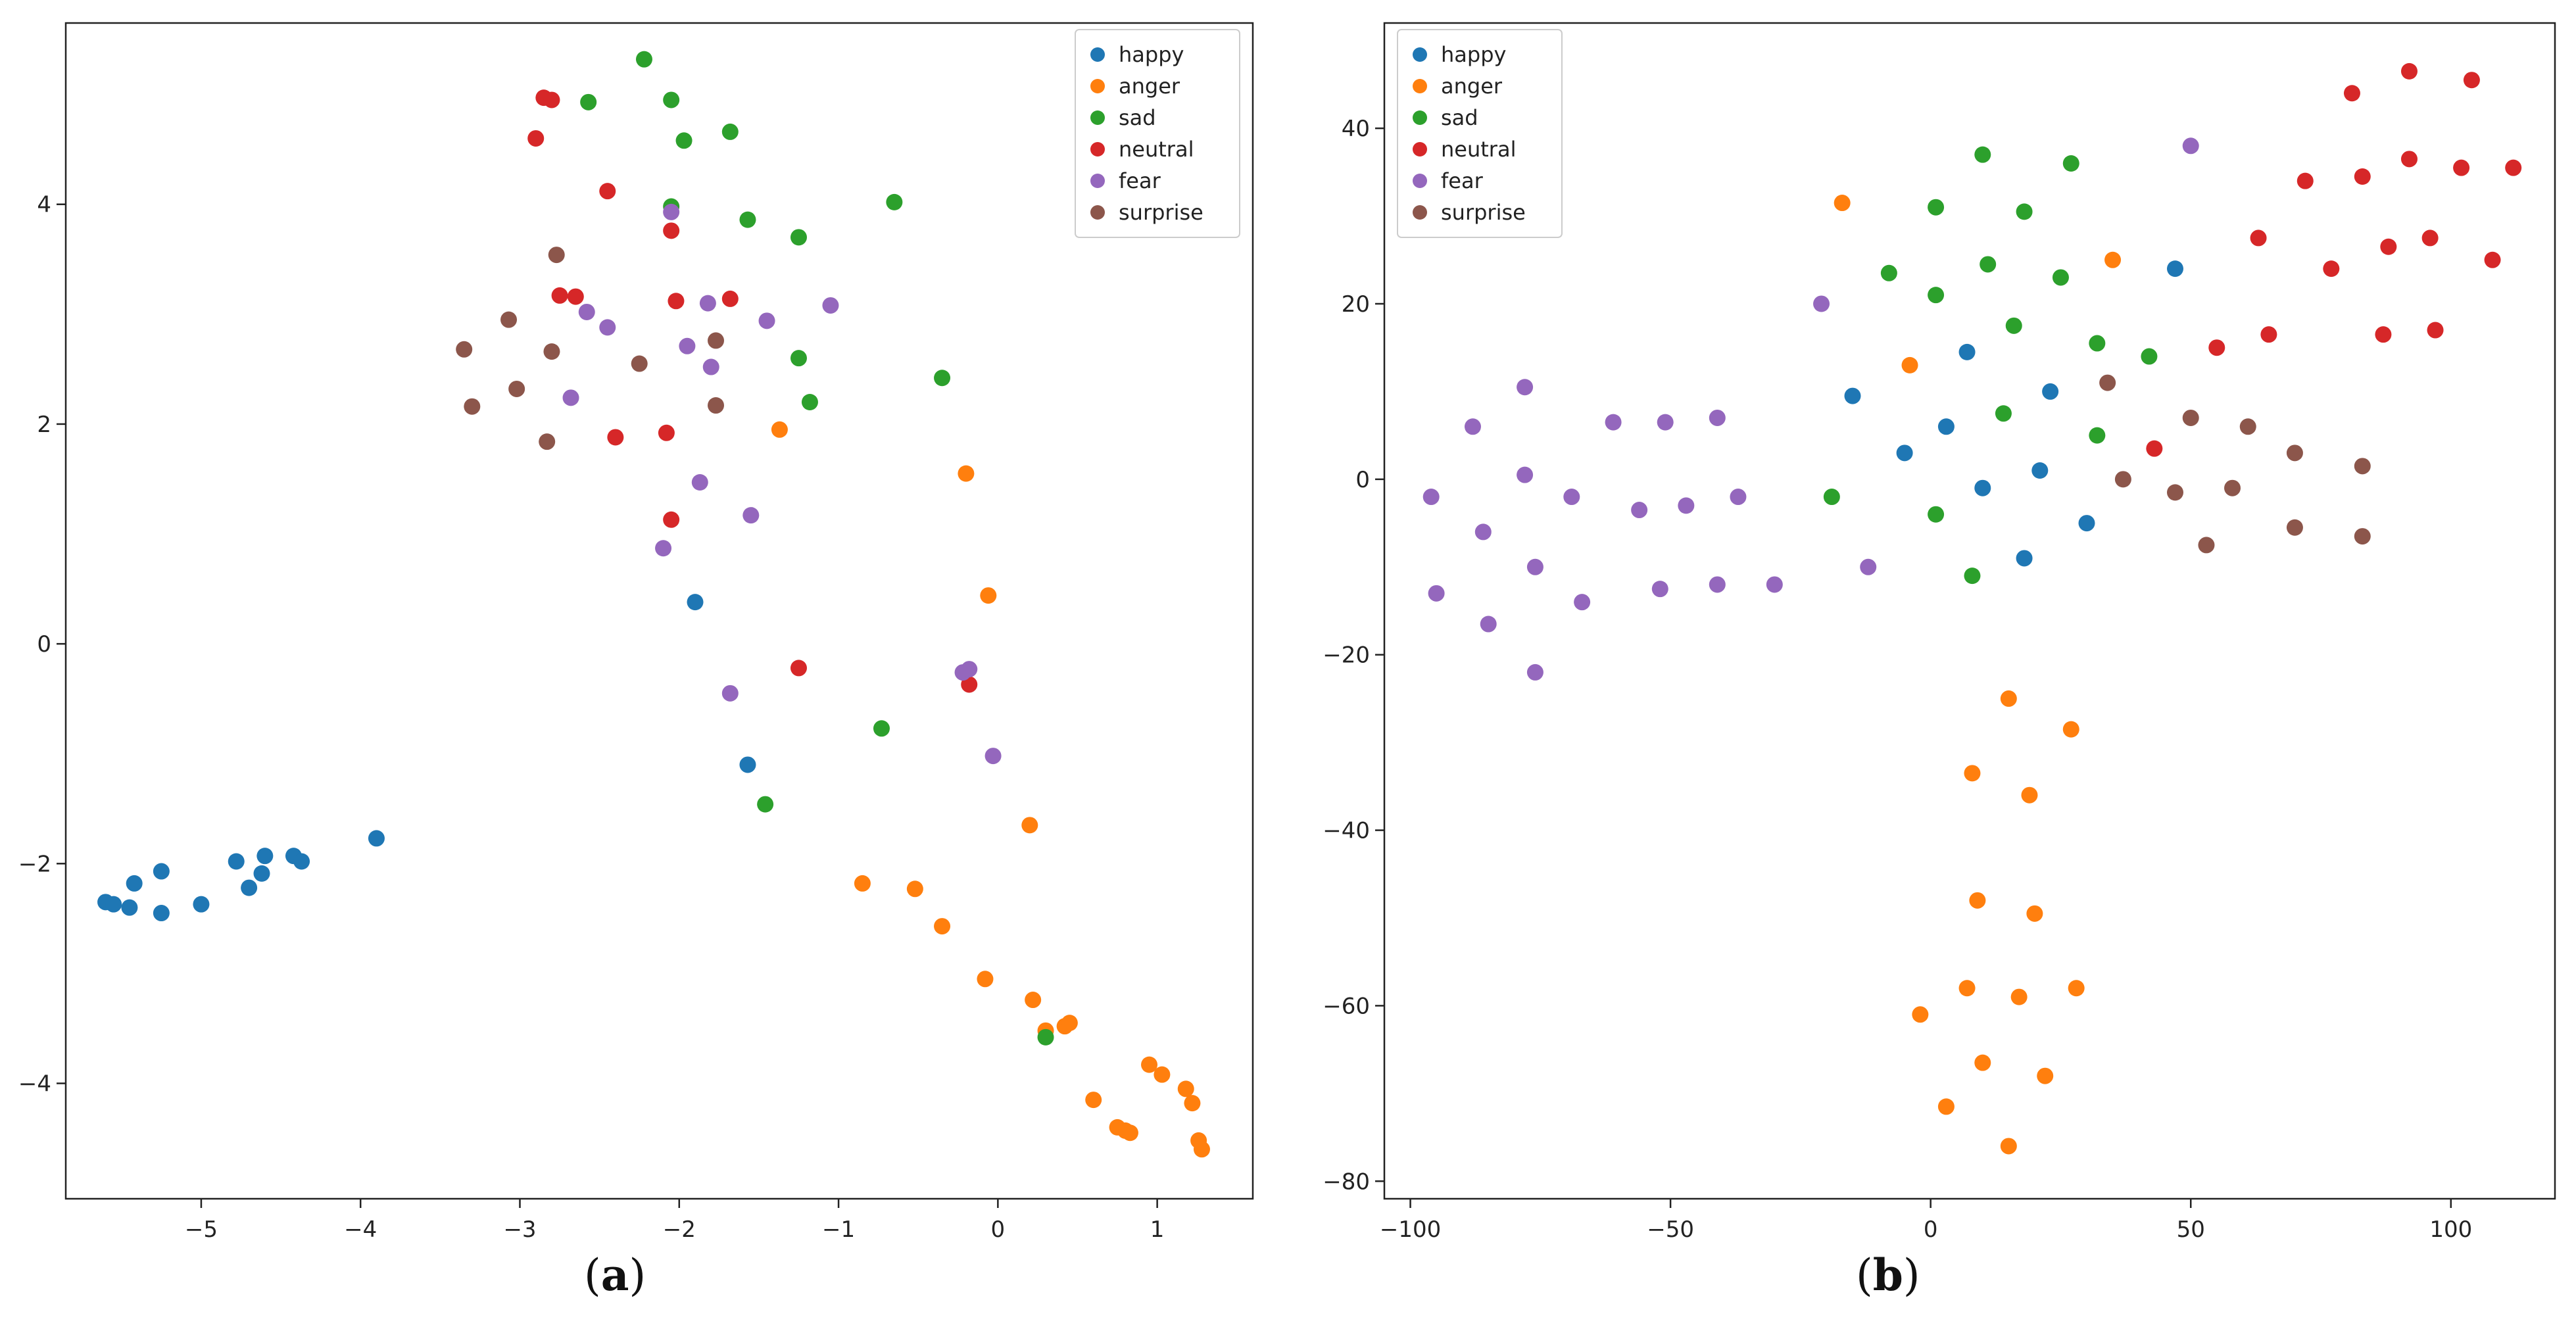  I want to click on legend-label-fear: fear, so click(1140, 181).